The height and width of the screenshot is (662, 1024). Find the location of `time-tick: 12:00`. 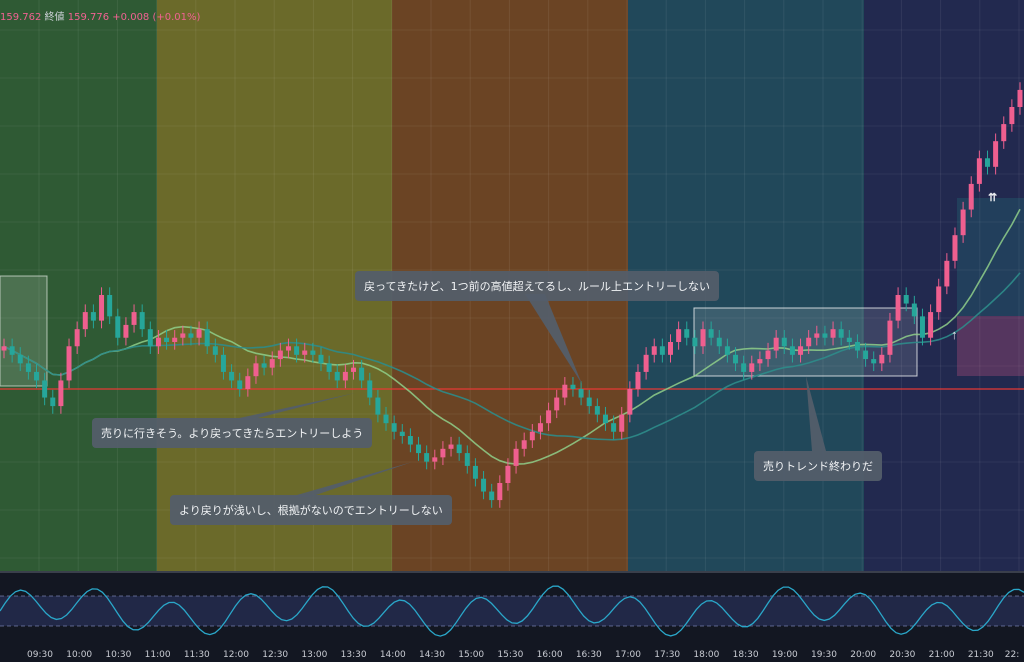

time-tick: 12:00 is located at coordinates (236, 655).